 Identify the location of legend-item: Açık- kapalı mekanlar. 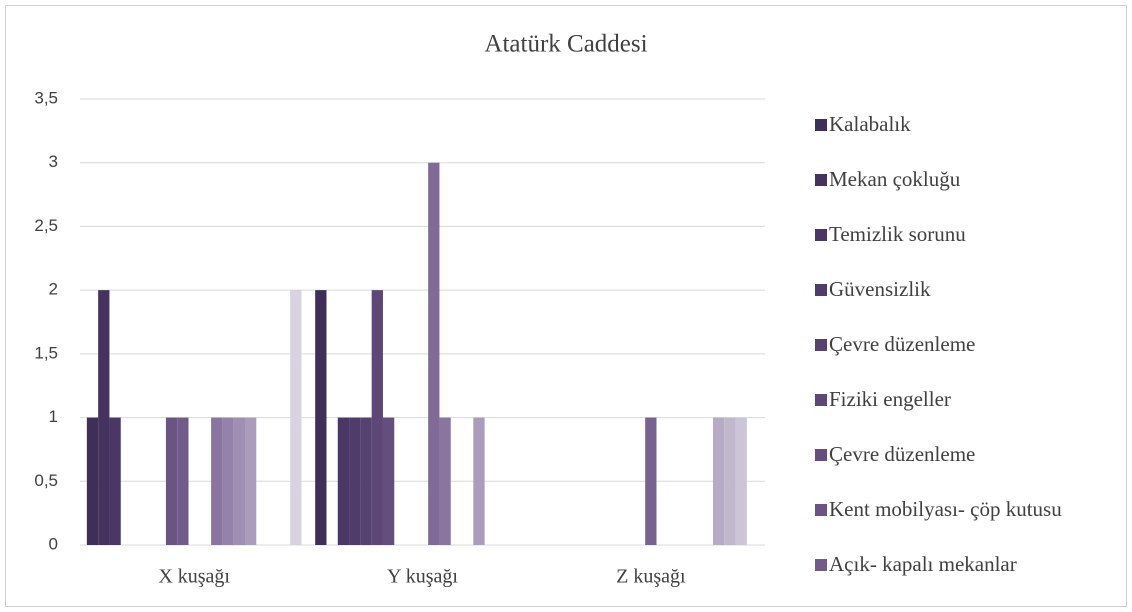
(960, 580).